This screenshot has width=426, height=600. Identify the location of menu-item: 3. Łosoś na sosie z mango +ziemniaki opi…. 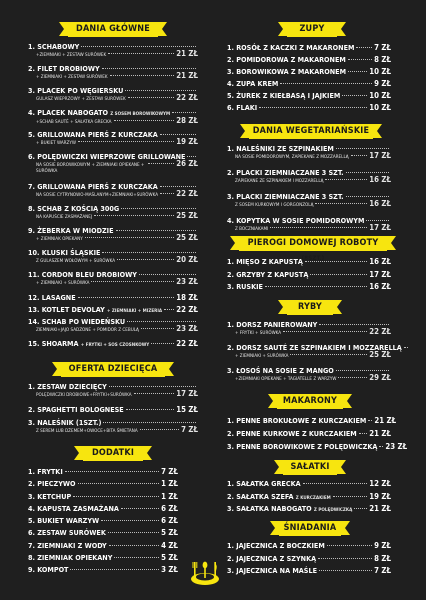
(309, 374).